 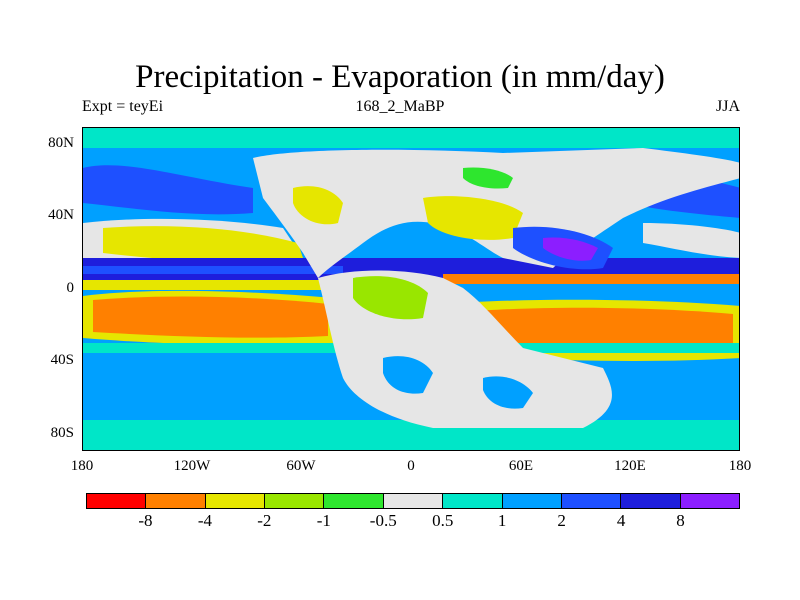 What do you see at coordinates (145, 520) in the screenshot?
I see `colorbar-label: -8` at bounding box center [145, 520].